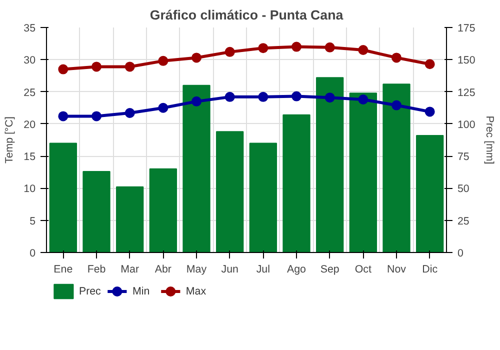  Describe the element at coordinates (461, 254) in the screenshot. I see `y2-tick-label: 0` at that location.